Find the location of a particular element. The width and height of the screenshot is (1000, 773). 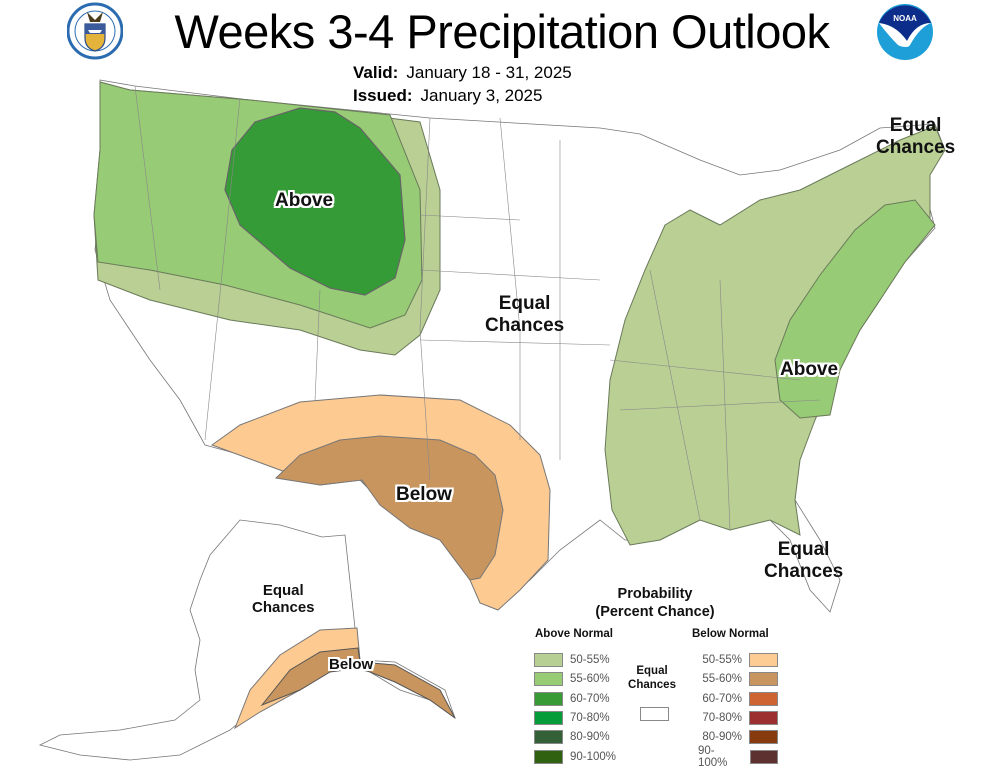

label-northeast-equal-chances: Equal Chances is located at coordinates (916, 136).